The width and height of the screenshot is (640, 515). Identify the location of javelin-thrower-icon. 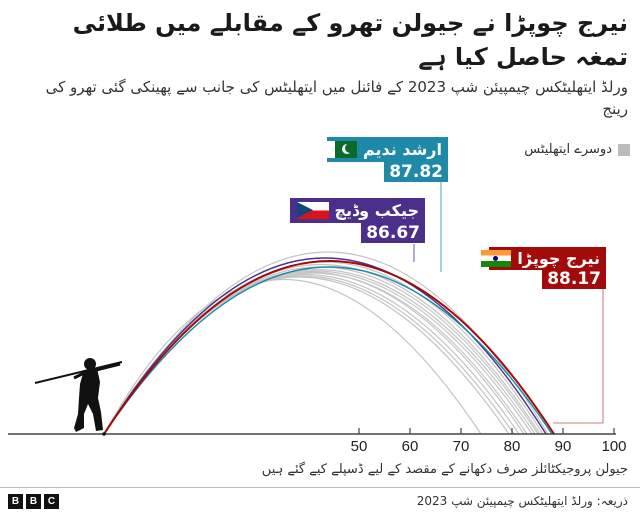
(78, 397).